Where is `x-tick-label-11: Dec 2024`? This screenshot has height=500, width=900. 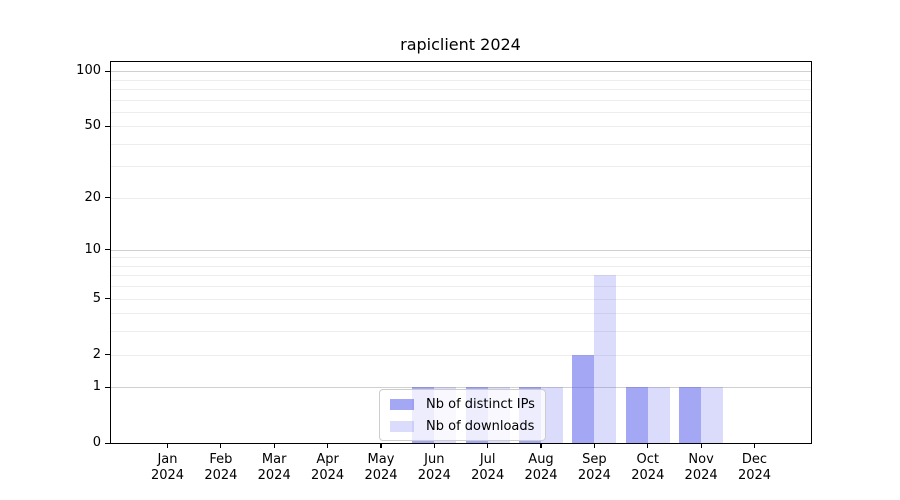 x-tick-label-11: Dec 2024 is located at coordinates (755, 468).